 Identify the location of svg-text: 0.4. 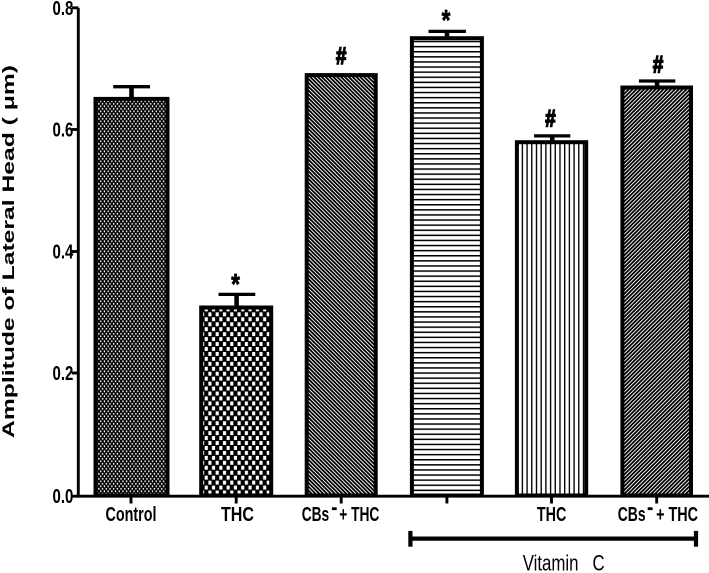
(63, 251).